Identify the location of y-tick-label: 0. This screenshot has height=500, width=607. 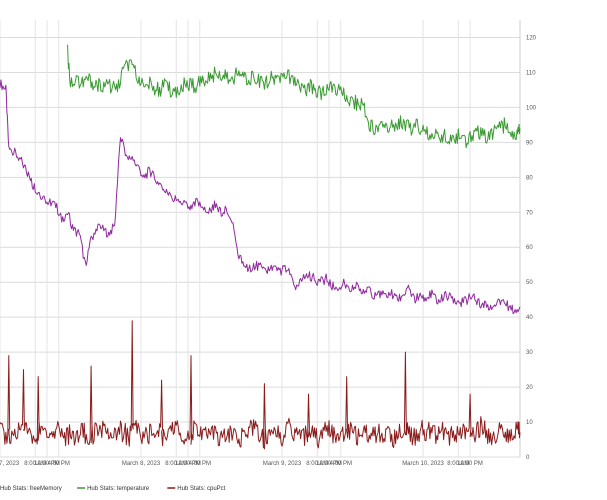
(528, 458).